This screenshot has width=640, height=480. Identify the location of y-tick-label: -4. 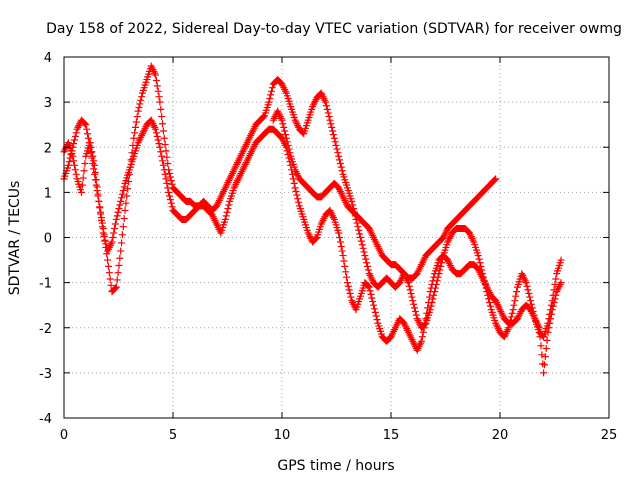
(45, 419).